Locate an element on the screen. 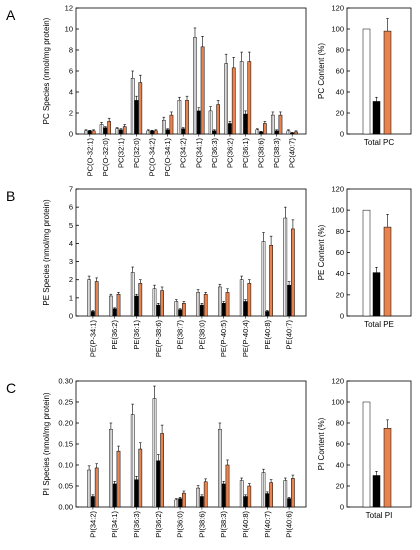 The image size is (420, 550). x-category-label: PE(36:2) is located at coordinates (114, 335).